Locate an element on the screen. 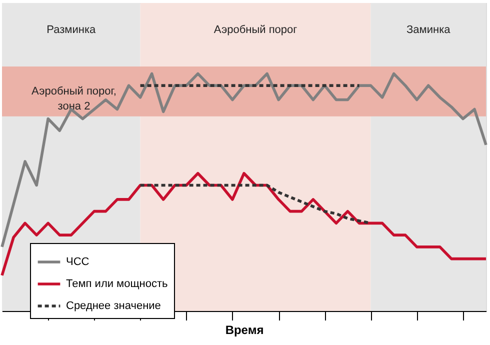 The height and width of the screenshot is (345, 490). band-label: Аэробный порог, зона 2 is located at coordinates (74, 98).